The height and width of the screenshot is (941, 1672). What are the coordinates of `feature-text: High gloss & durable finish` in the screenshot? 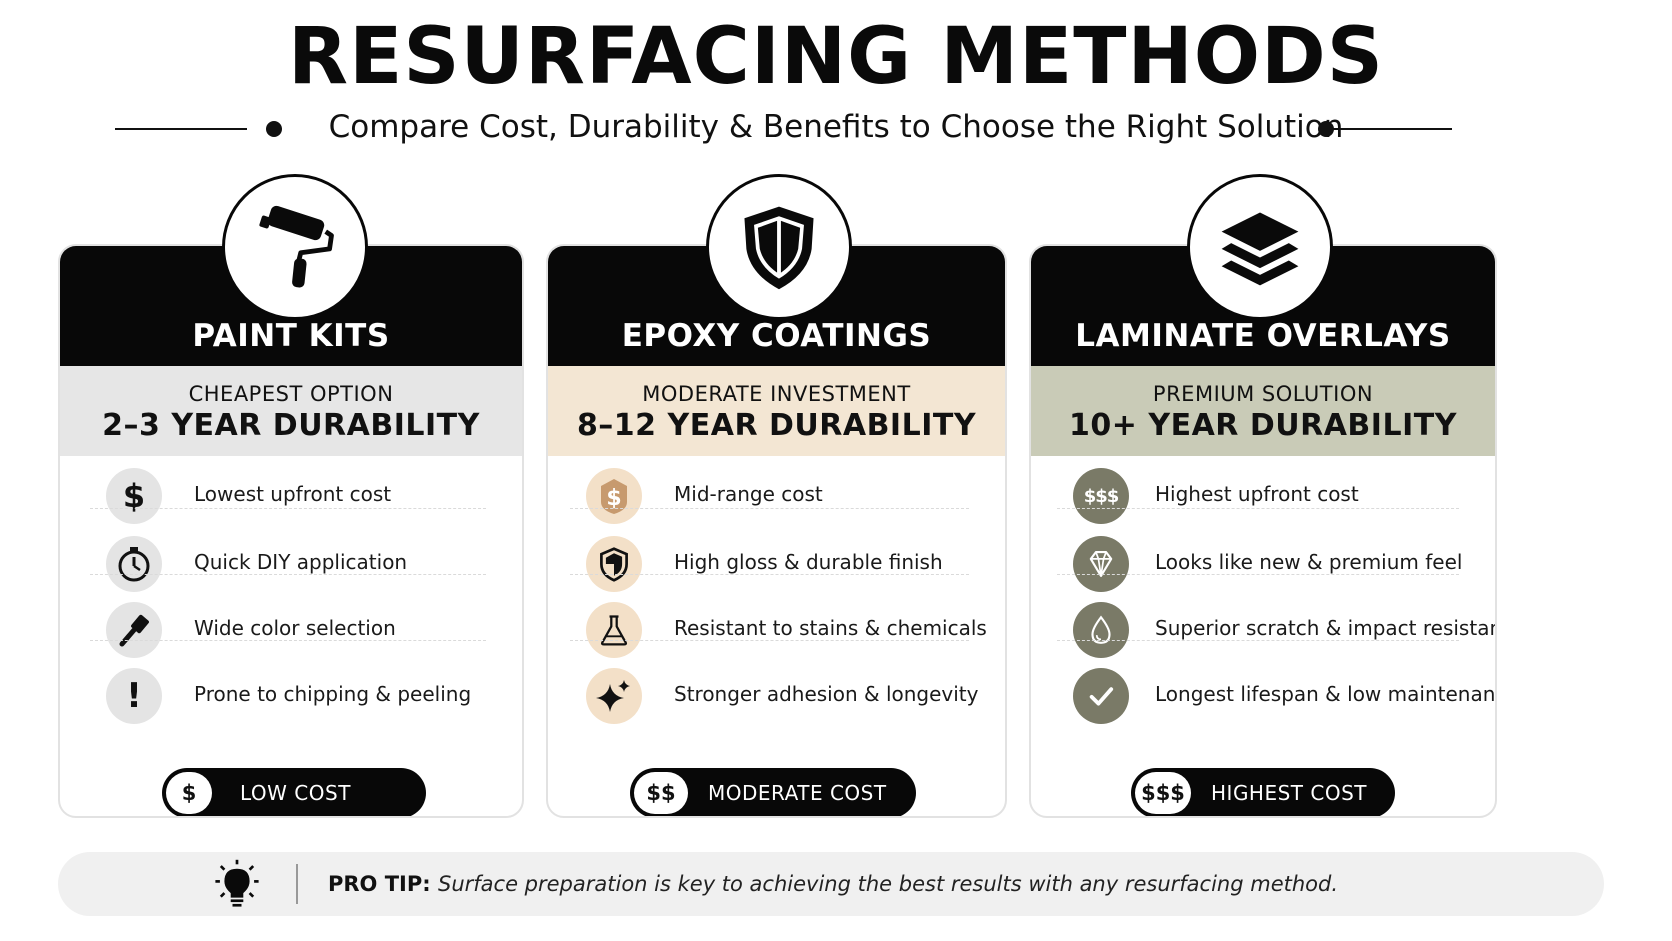 It's located at (808, 562).